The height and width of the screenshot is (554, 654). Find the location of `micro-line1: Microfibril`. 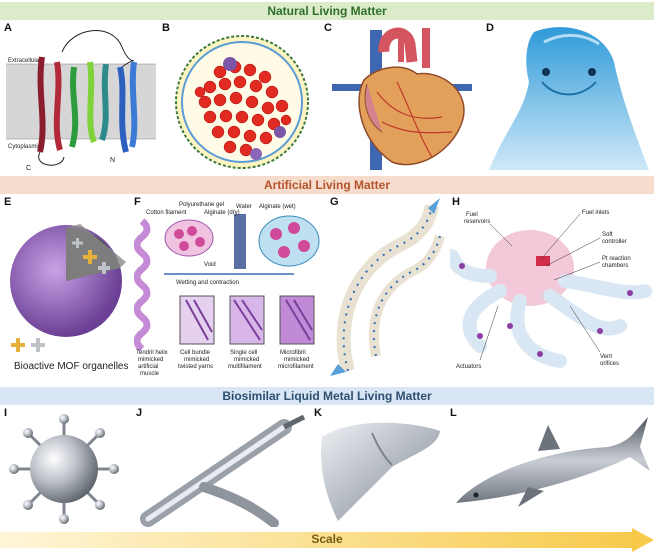

micro-line1: Microfibril is located at coordinates (293, 353).